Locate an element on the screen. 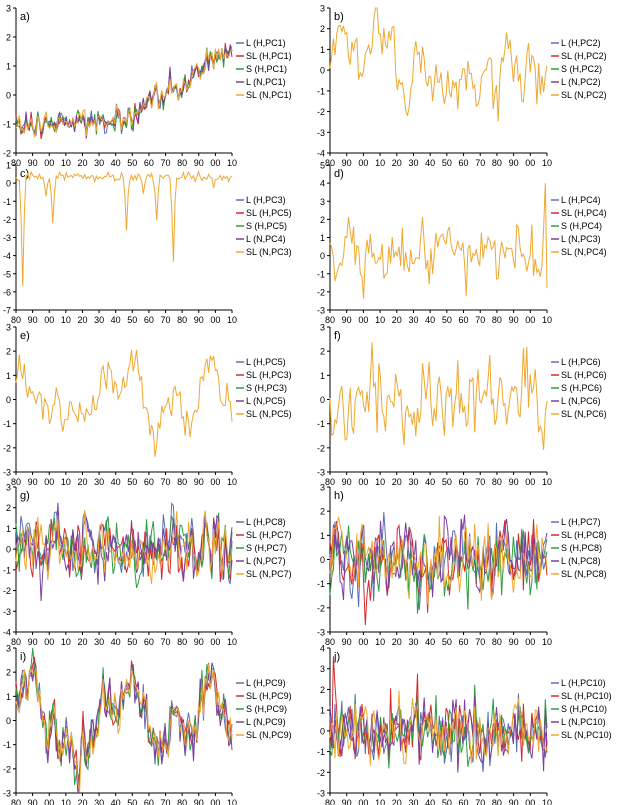  legend-entry: SL (N,PC2) is located at coordinates (584, 95).